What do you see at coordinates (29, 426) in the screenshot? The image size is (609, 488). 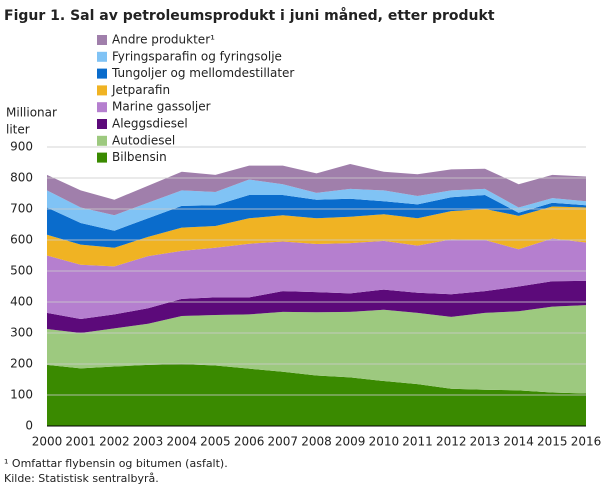 I see `y-tick-label: 0` at bounding box center [29, 426].